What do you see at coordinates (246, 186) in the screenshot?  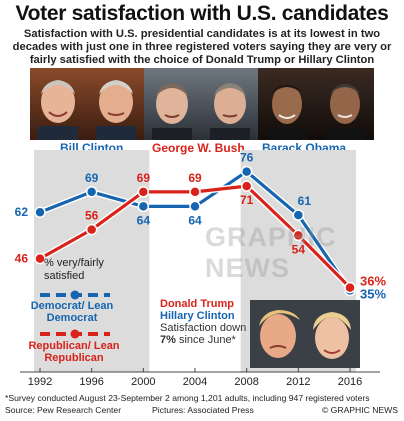 I see `rep-point-2008` at bounding box center [246, 186].